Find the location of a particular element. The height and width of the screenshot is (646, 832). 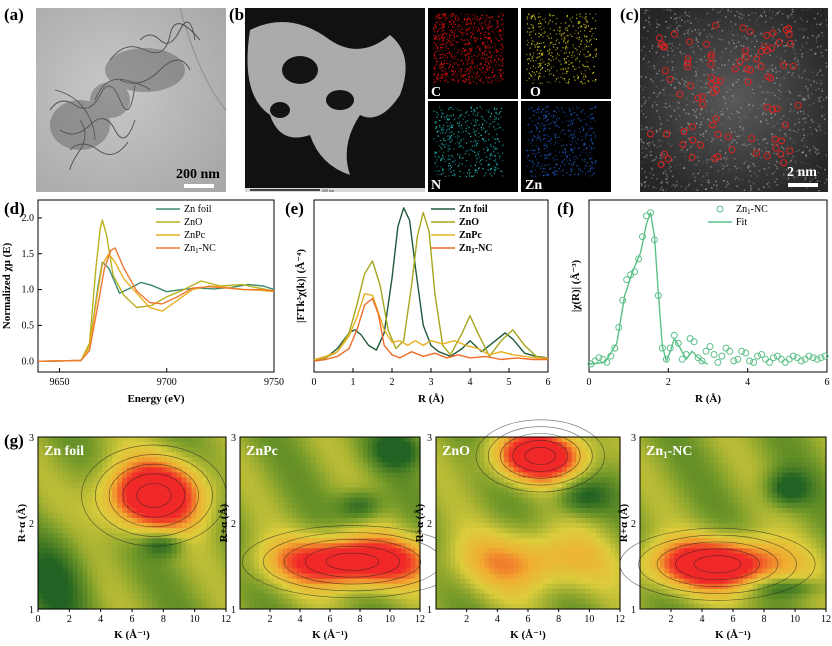

x-tick-e-1: 1 is located at coordinates (353, 382).